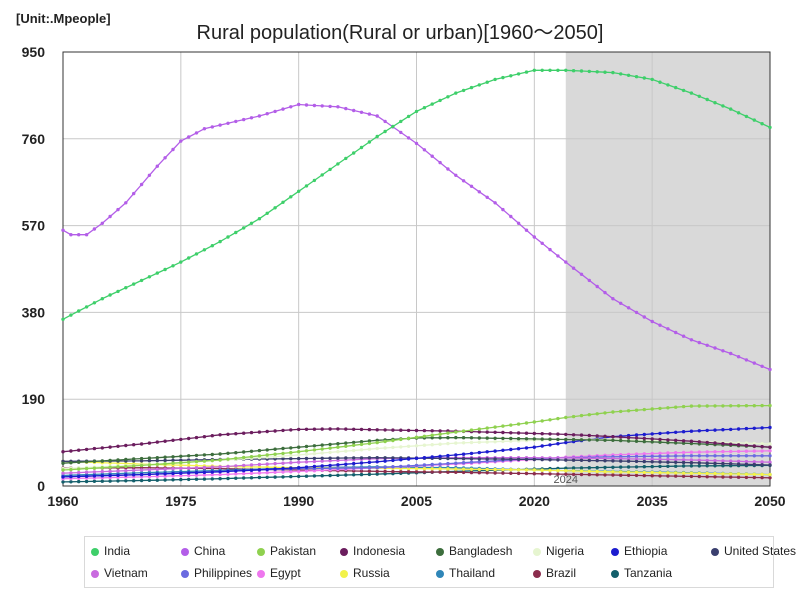  What do you see at coordinates (558, 551) in the screenshot?
I see `legend-item-nigeria: Nigeria` at bounding box center [558, 551].